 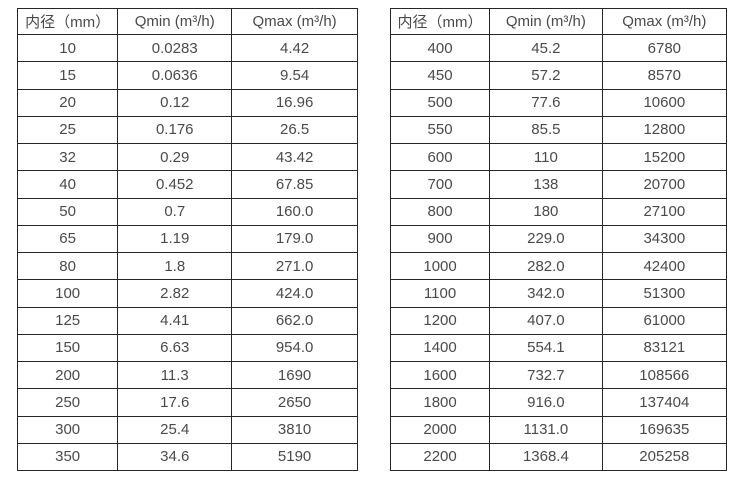 What do you see at coordinates (664, 102) in the screenshot?
I see `table-cell: 10600` at bounding box center [664, 102].